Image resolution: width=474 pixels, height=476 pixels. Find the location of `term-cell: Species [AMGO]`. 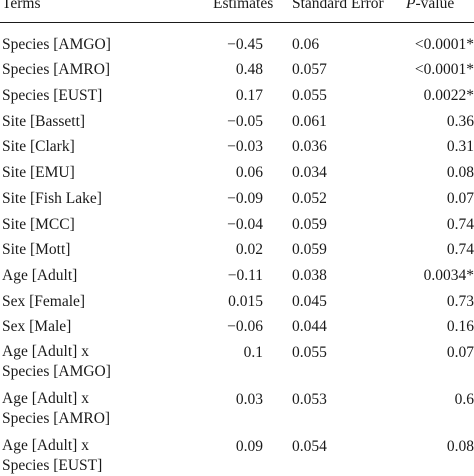

term-cell: Species [AMGO] is located at coordinates (56, 44).